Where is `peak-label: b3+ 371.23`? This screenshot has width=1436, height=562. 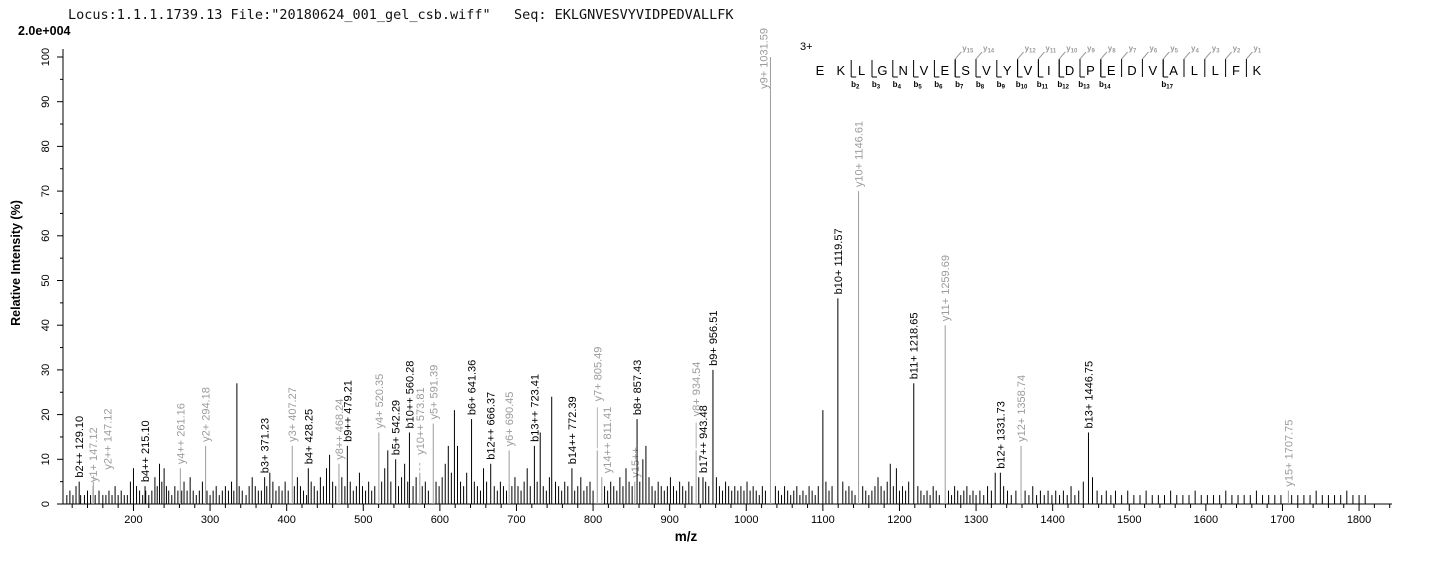 peak-label: b3+ 371.23 is located at coordinates (266, 445).